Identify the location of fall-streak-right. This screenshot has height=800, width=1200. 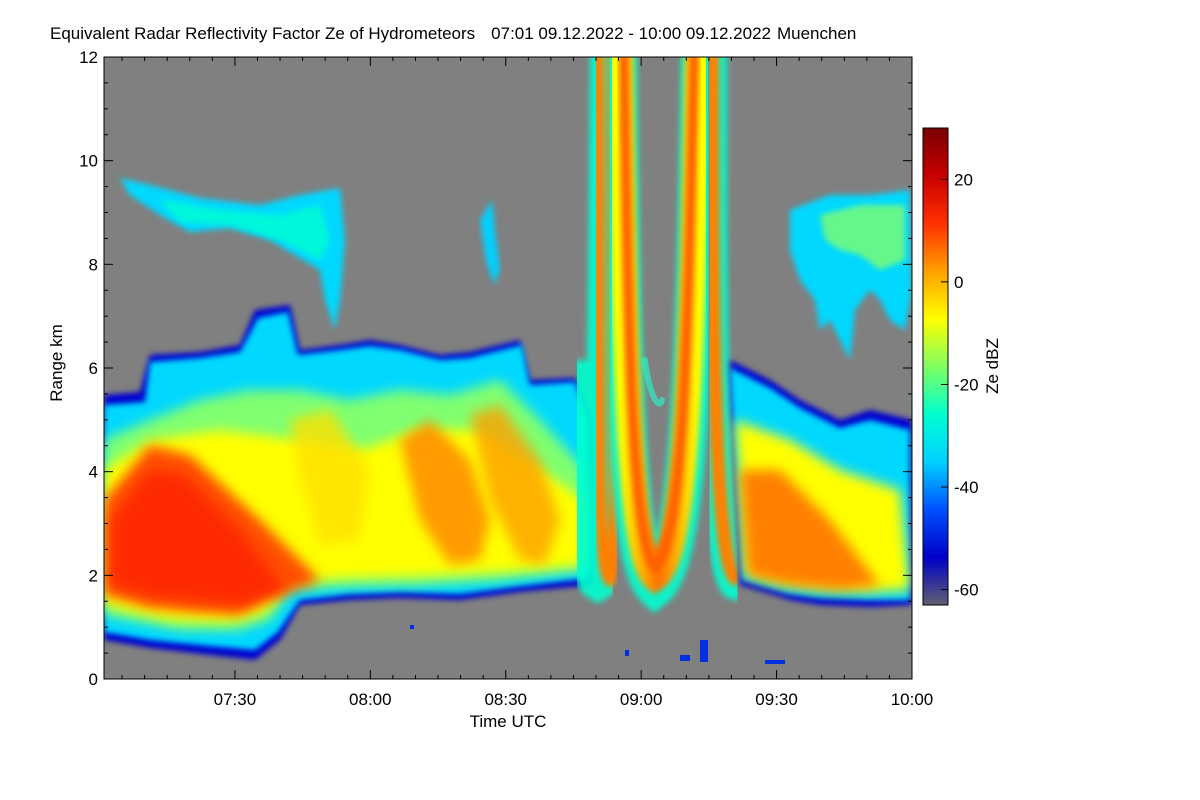
(810, 530).